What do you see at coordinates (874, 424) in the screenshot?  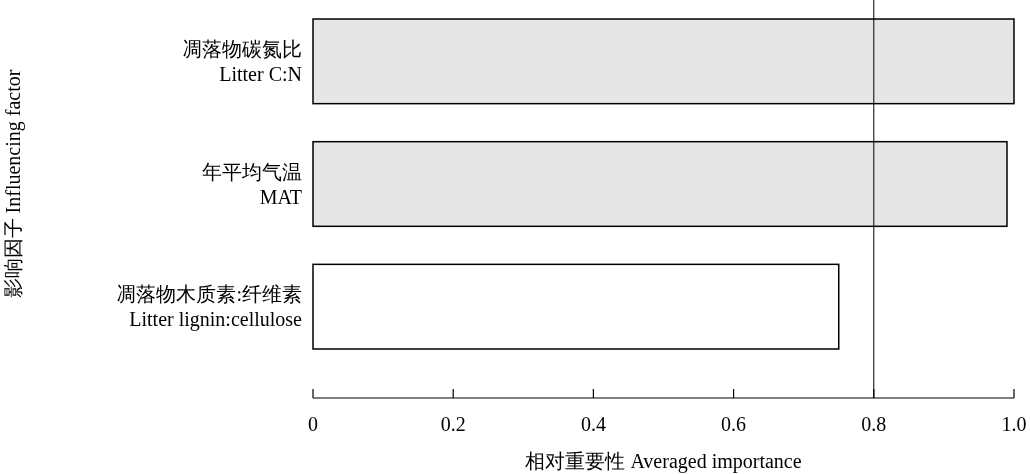 I see `x-tick-label: 0.8` at bounding box center [874, 424].